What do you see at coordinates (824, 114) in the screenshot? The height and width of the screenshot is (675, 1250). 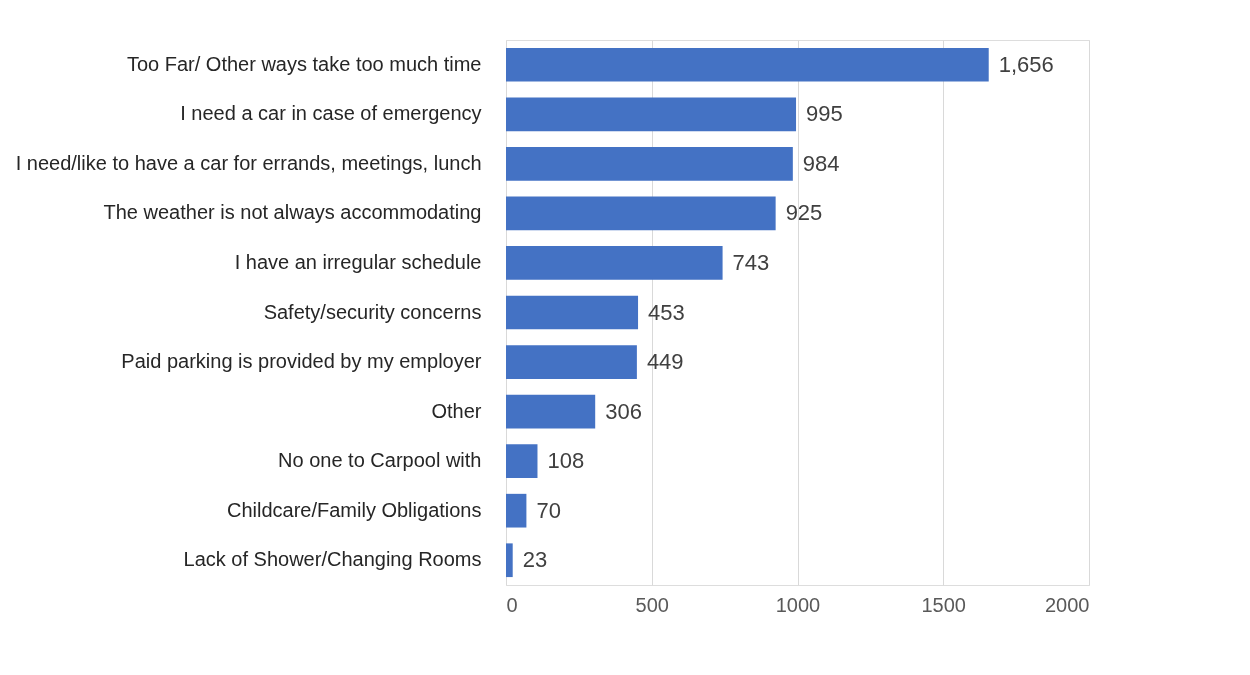 I see `data-label: 995` at bounding box center [824, 114].